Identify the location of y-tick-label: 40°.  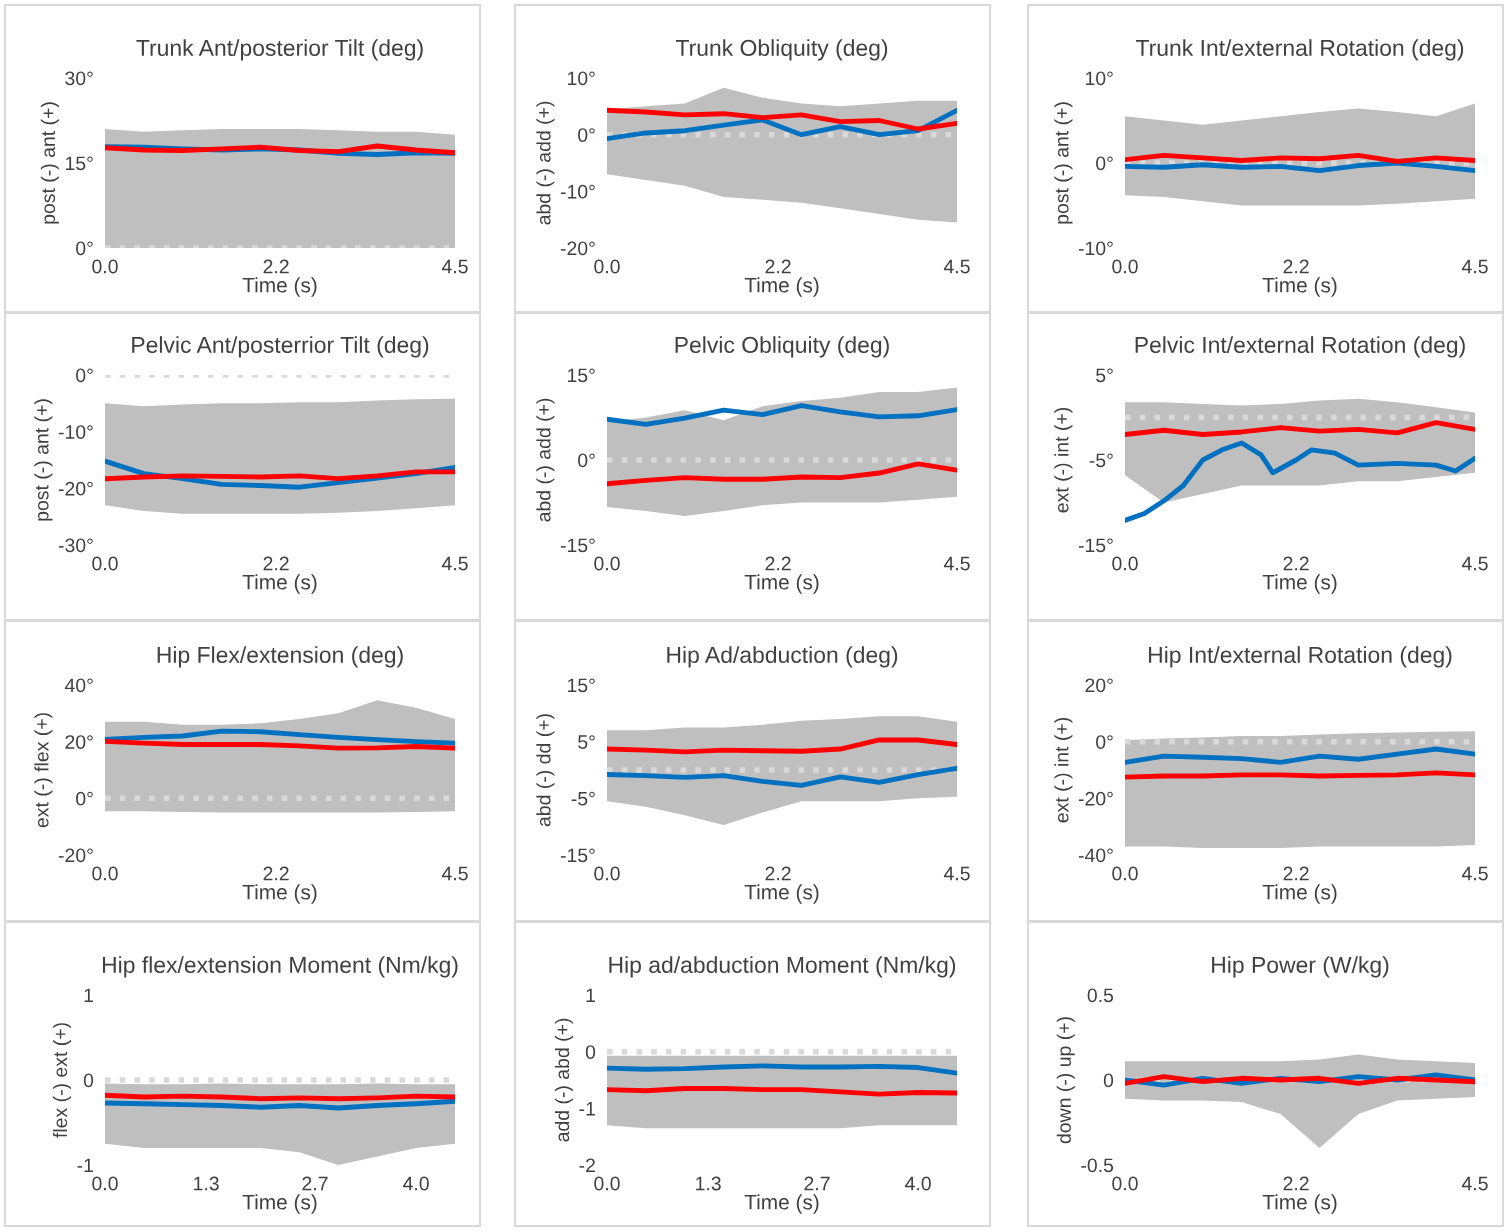
(78, 685).